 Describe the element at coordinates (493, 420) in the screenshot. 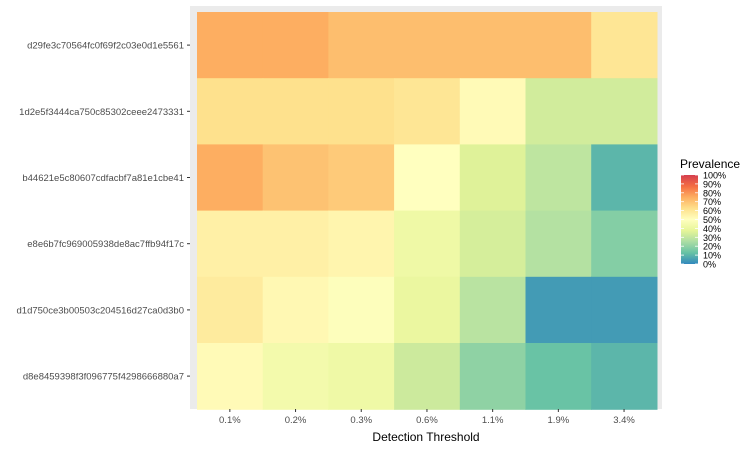

I see `x-tick-label: 1.1%` at that location.